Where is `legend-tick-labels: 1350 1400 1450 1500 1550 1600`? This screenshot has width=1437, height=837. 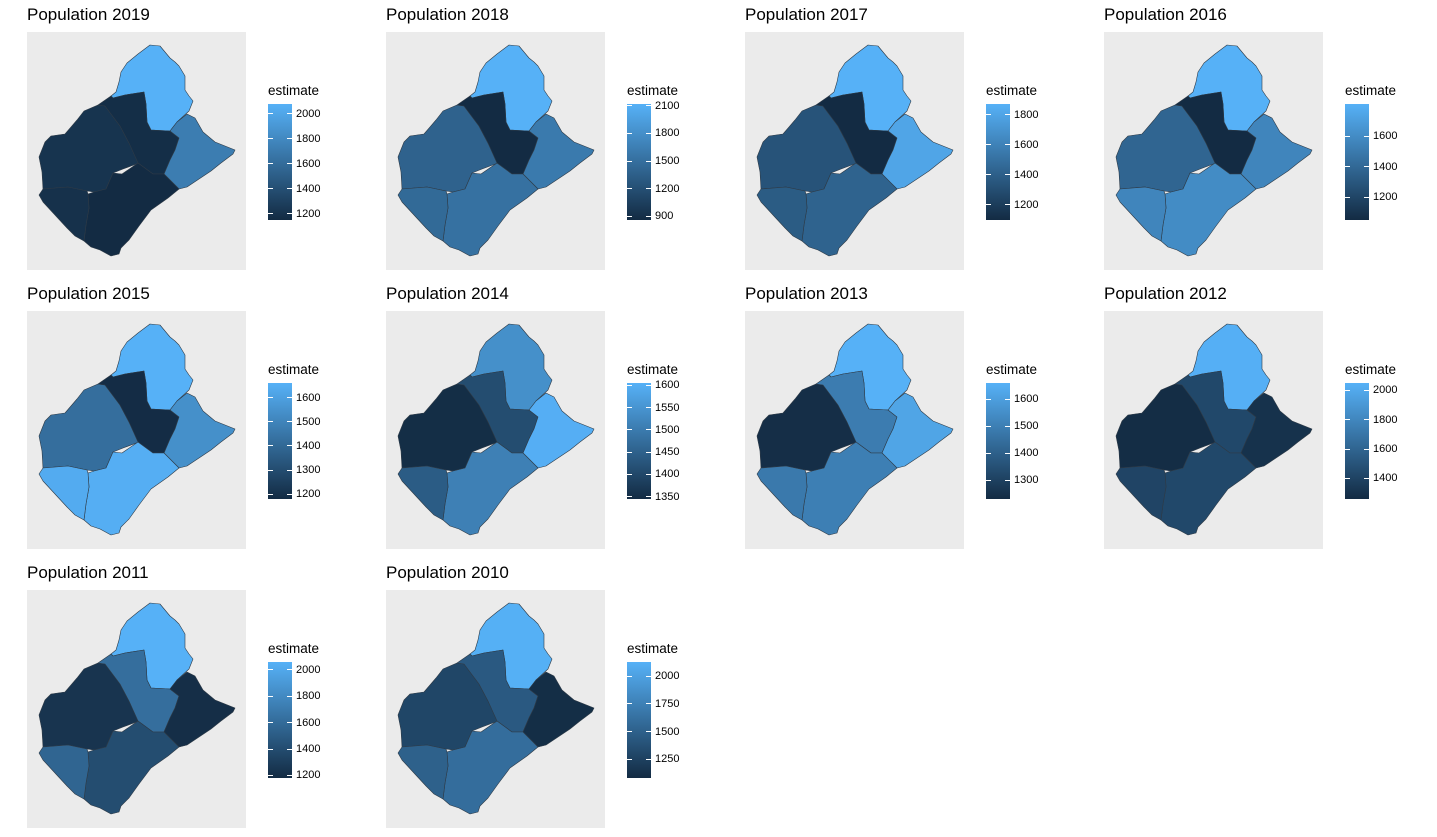 legend-tick-labels: 1350 1400 1450 1500 1550 1600 is located at coordinates (666, 441).